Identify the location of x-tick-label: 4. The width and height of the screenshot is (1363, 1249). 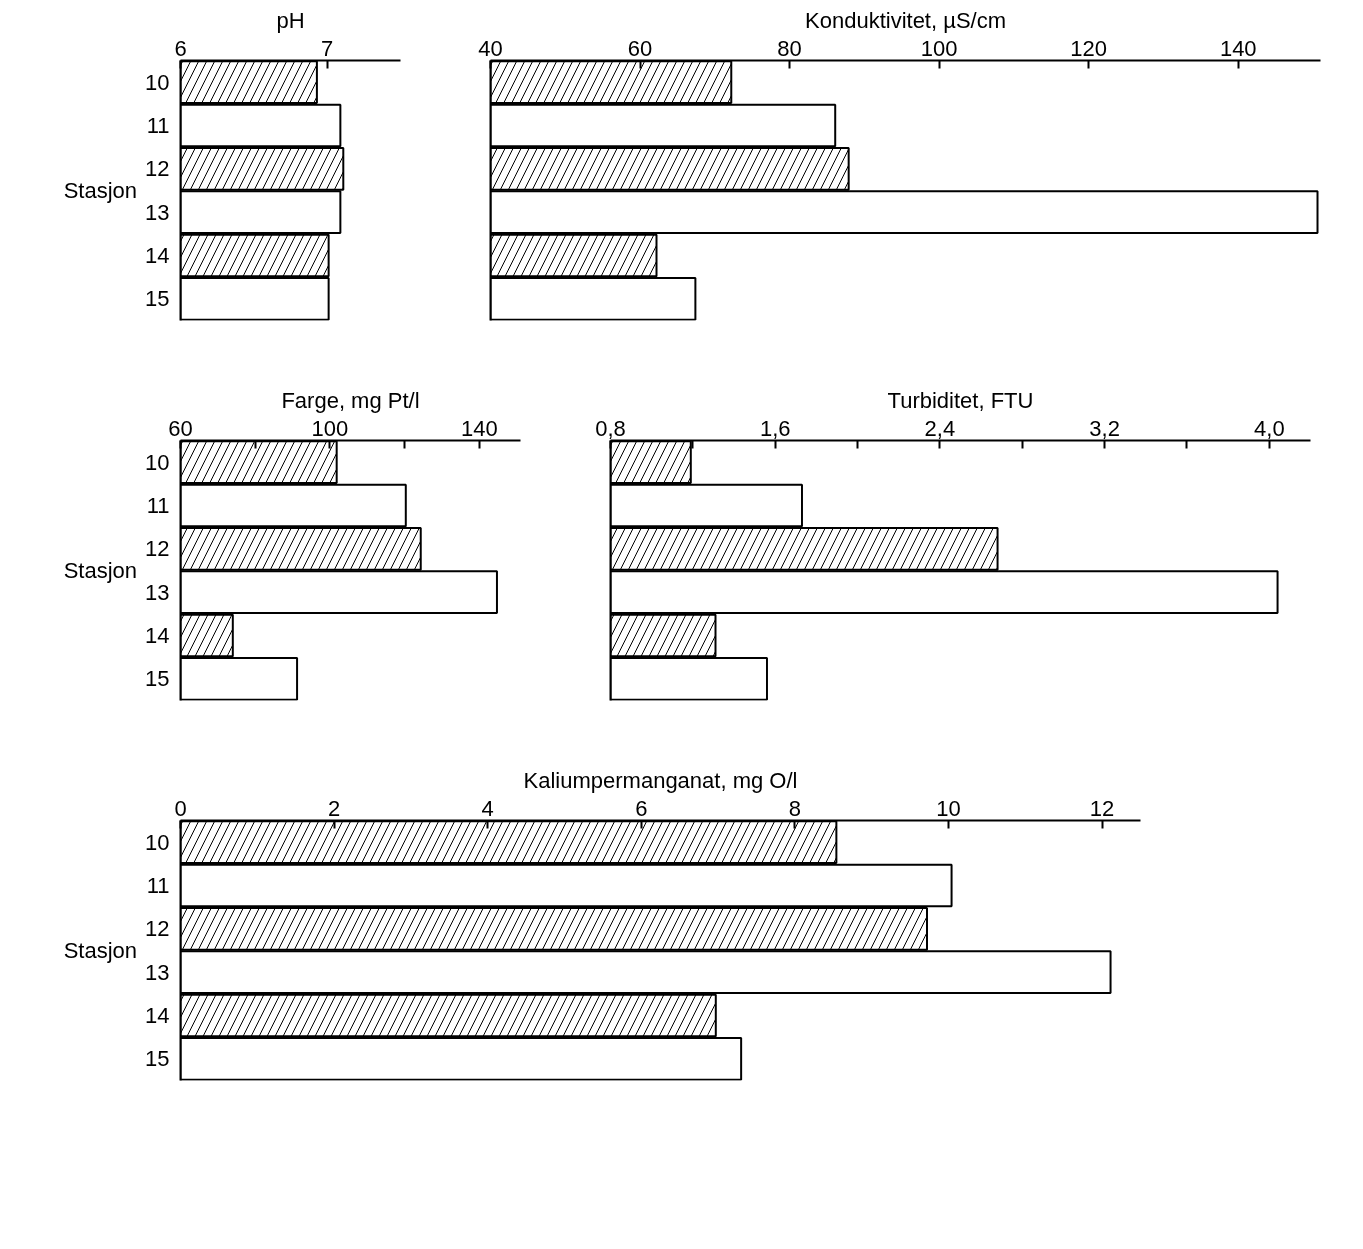
(487, 808).